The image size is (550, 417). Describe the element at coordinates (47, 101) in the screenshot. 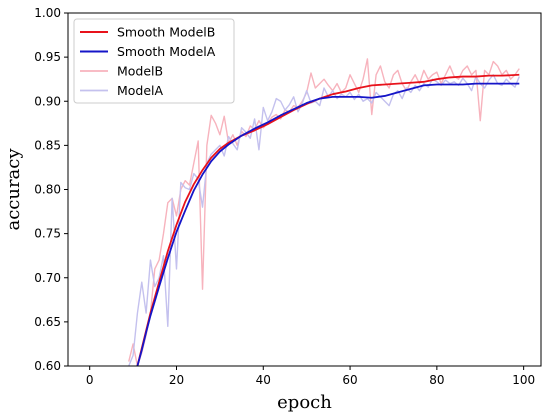

I see `y-tick-label: 0.90` at that location.